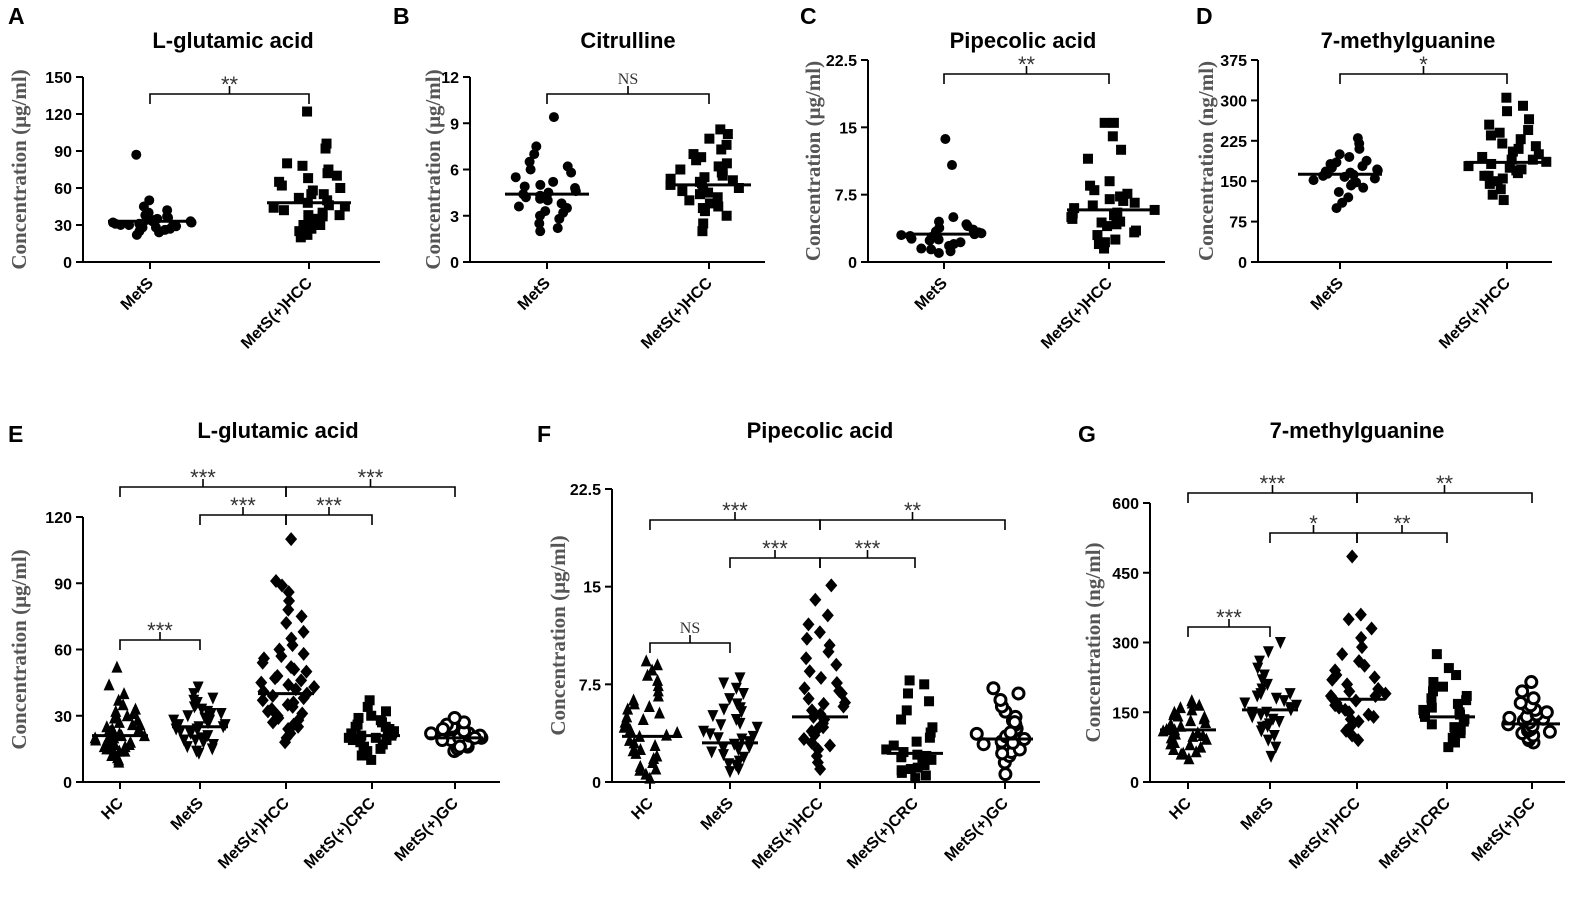 This screenshot has height=917, width=1575. Describe the element at coordinates (1233, 61) in the screenshot. I see `y-tick-label: 375` at that location.